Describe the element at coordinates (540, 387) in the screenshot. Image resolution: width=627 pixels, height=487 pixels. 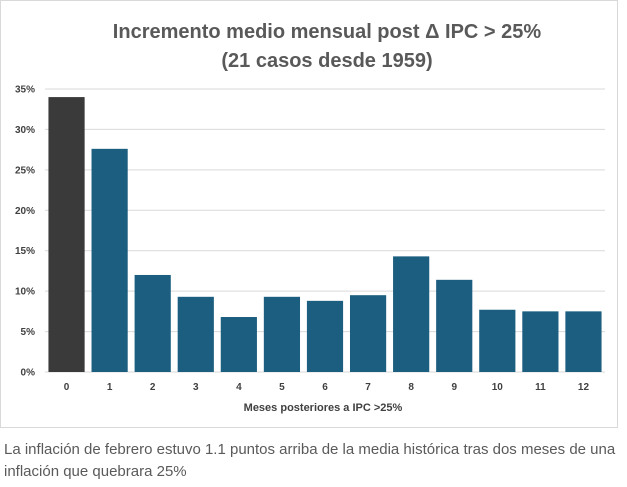
I see `x-tick-label: 11` at that location.